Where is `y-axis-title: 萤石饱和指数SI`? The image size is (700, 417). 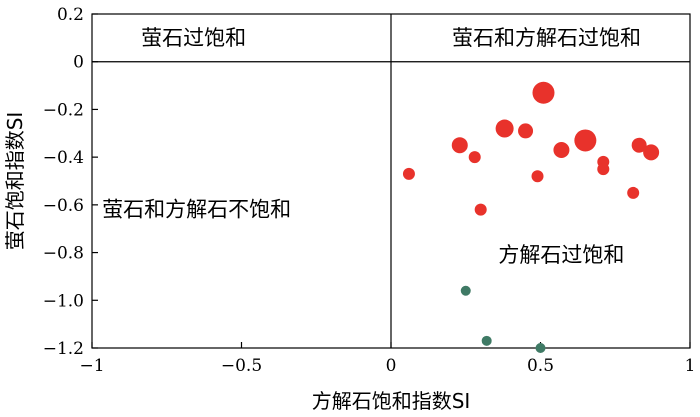 y-axis-title: 萤石饱和指数SI is located at coordinates (15, 181).